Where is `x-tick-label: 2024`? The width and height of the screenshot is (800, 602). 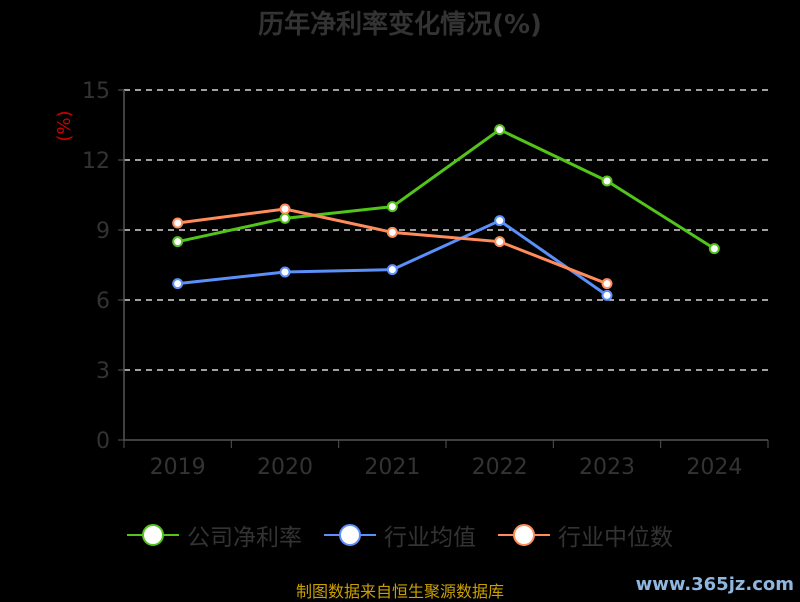 x-tick-label: 2024 is located at coordinates (714, 467).